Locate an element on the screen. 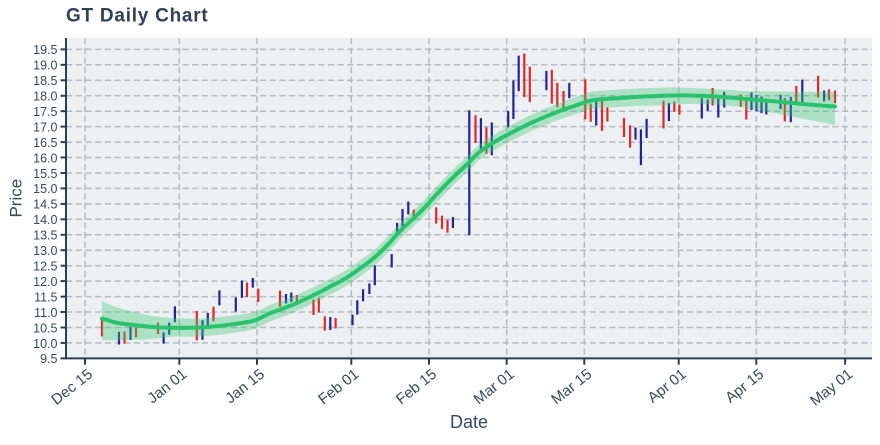 Image resolution: width=880 pixels, height=445 pixels. svg-text: 16.5 is located at coordinates (45, 143).